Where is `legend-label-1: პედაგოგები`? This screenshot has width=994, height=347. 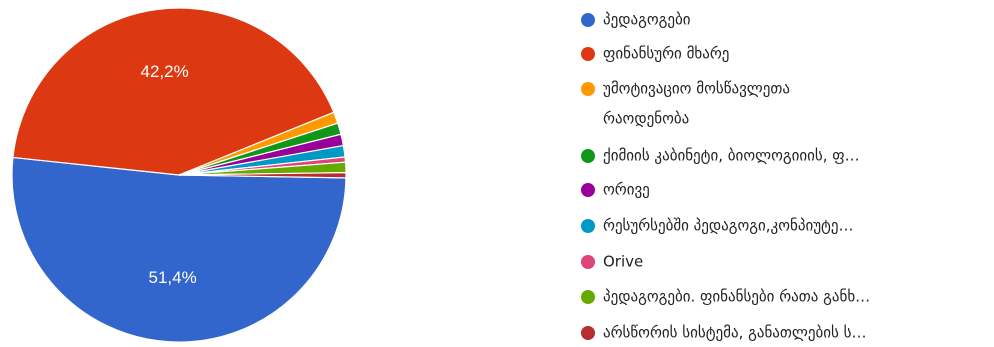 legend-label-1: პედაგოგები is located at coordinates (647, 20).